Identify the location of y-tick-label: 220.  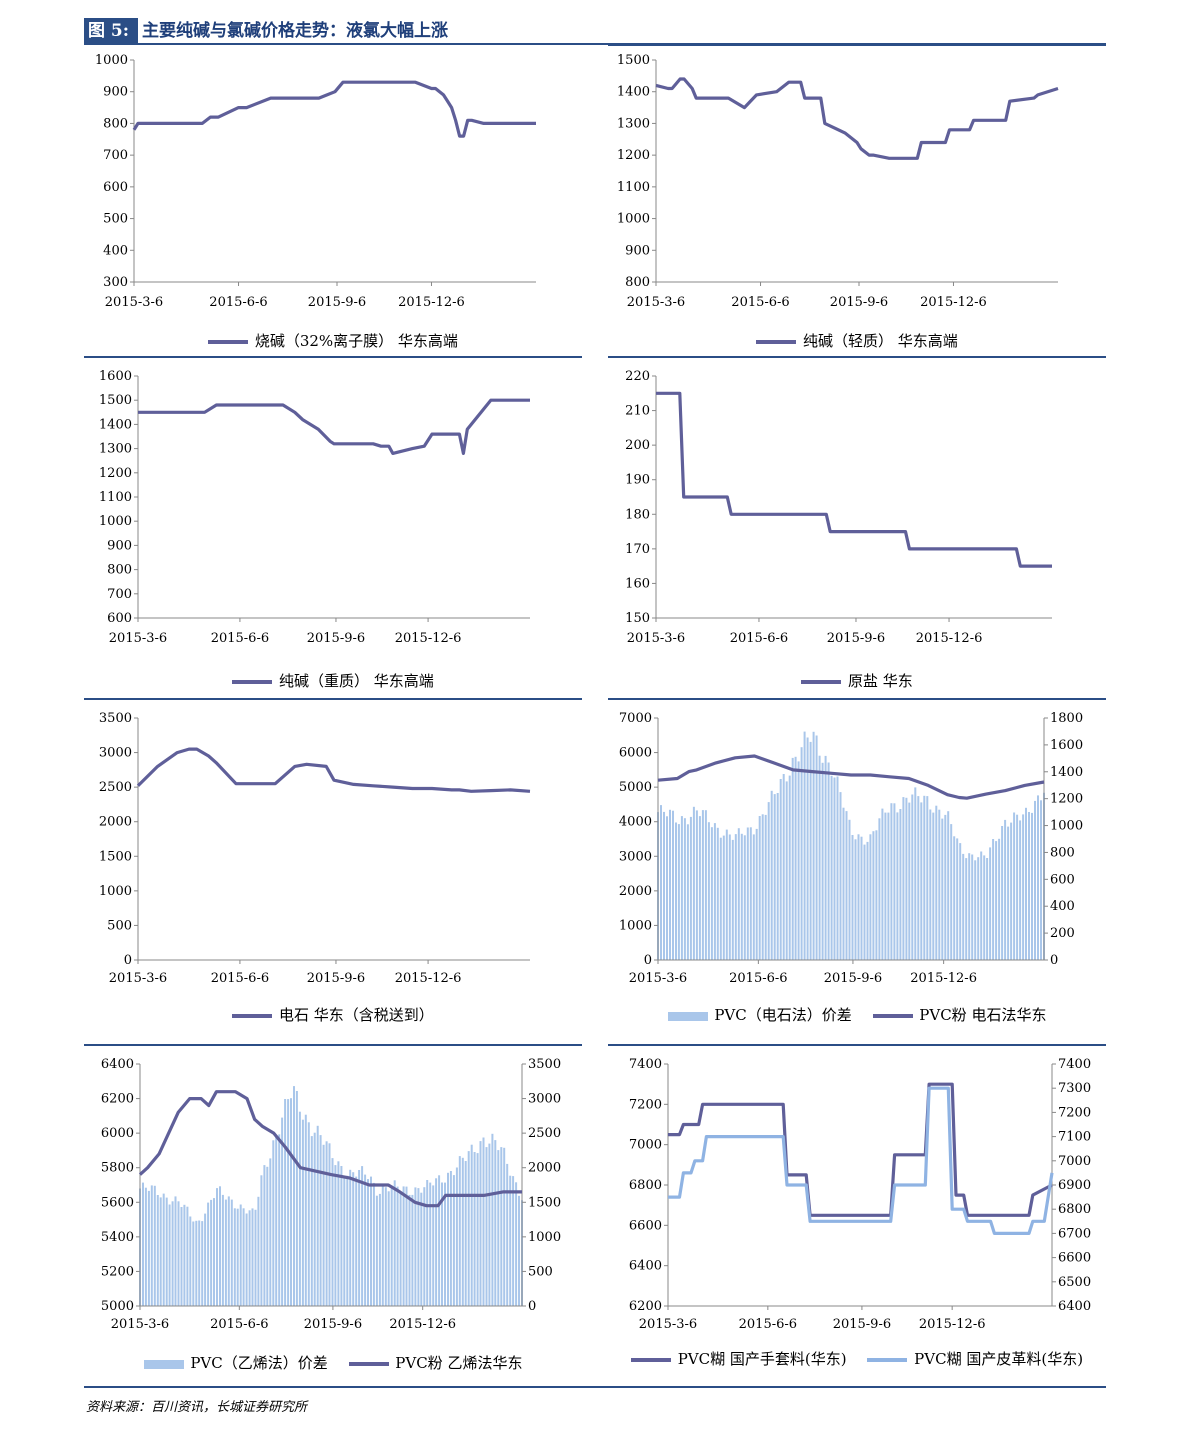
(637, 376).